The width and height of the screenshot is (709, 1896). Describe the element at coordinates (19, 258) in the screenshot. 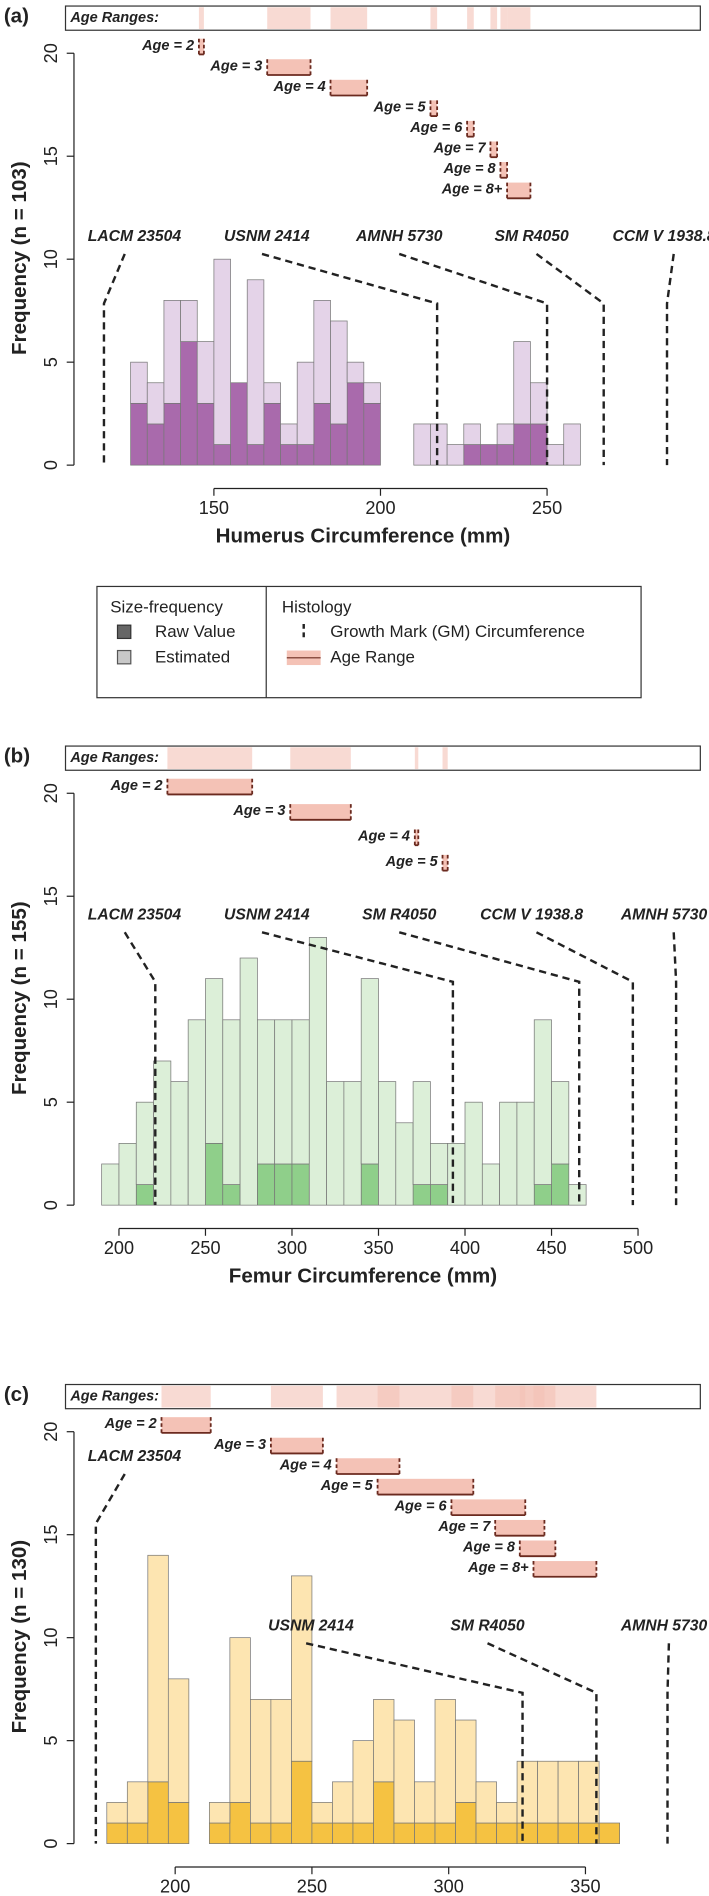

I see `y-axis-label: Frequency (n = 103)` at that location.